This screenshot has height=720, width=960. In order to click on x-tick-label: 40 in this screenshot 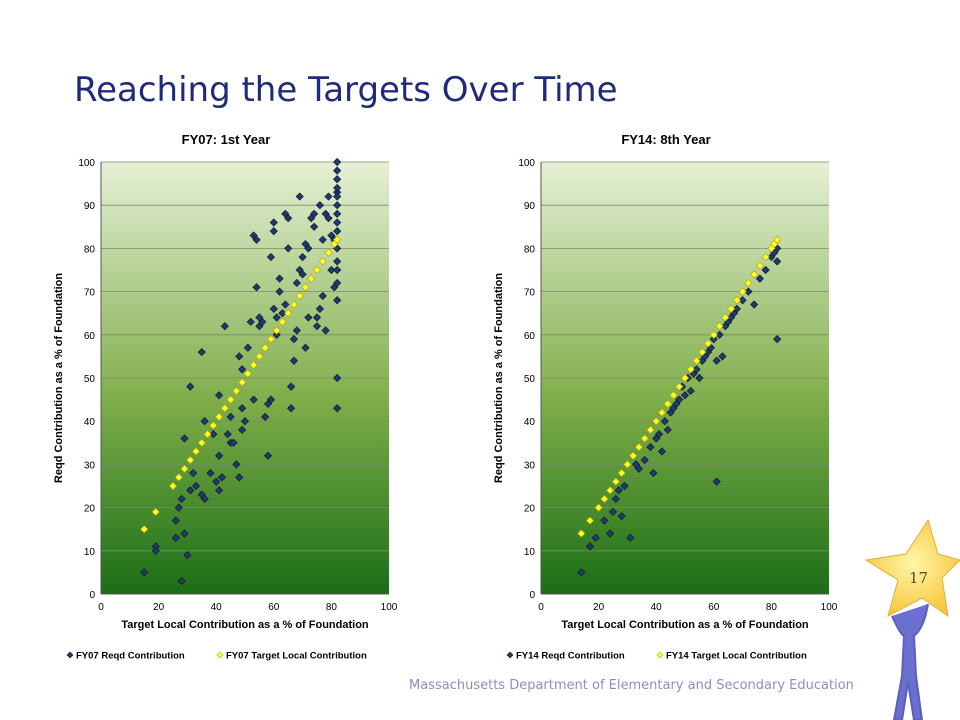, I will do `click(217, 607)`.